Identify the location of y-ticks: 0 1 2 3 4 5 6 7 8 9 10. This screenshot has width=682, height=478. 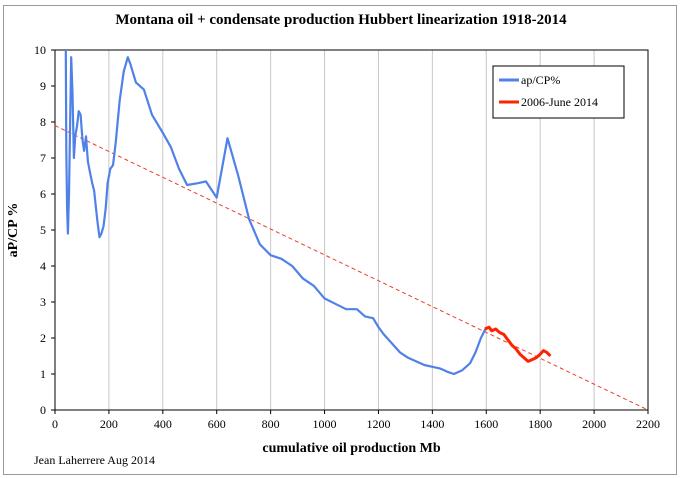
(44, 230).